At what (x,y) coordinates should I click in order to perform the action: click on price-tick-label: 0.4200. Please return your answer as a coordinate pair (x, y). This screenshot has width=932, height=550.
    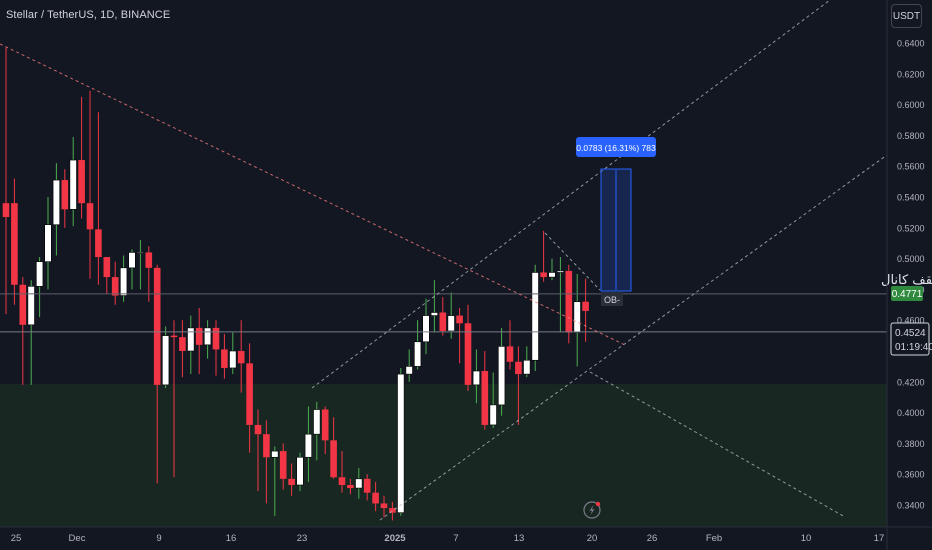
    Looking at the image, I should click on (911, 382).